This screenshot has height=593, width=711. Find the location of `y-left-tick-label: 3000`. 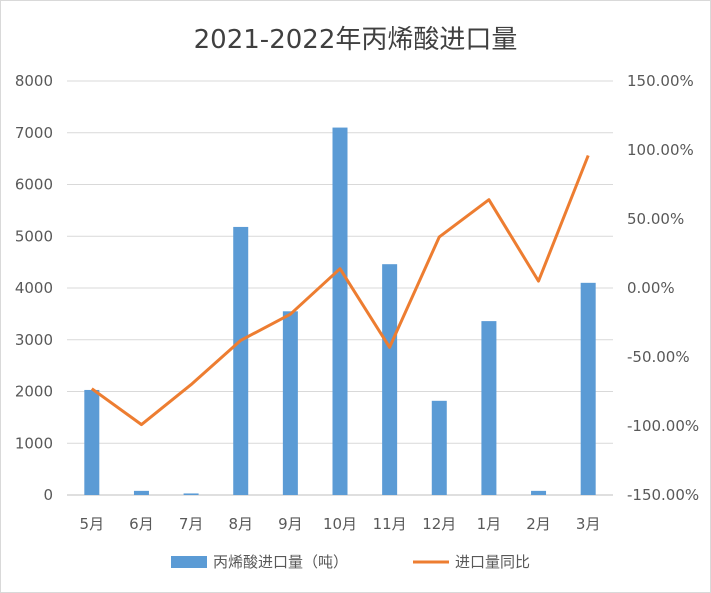

y-left-tick-label: 3000 is located at coordinates (34, 340).